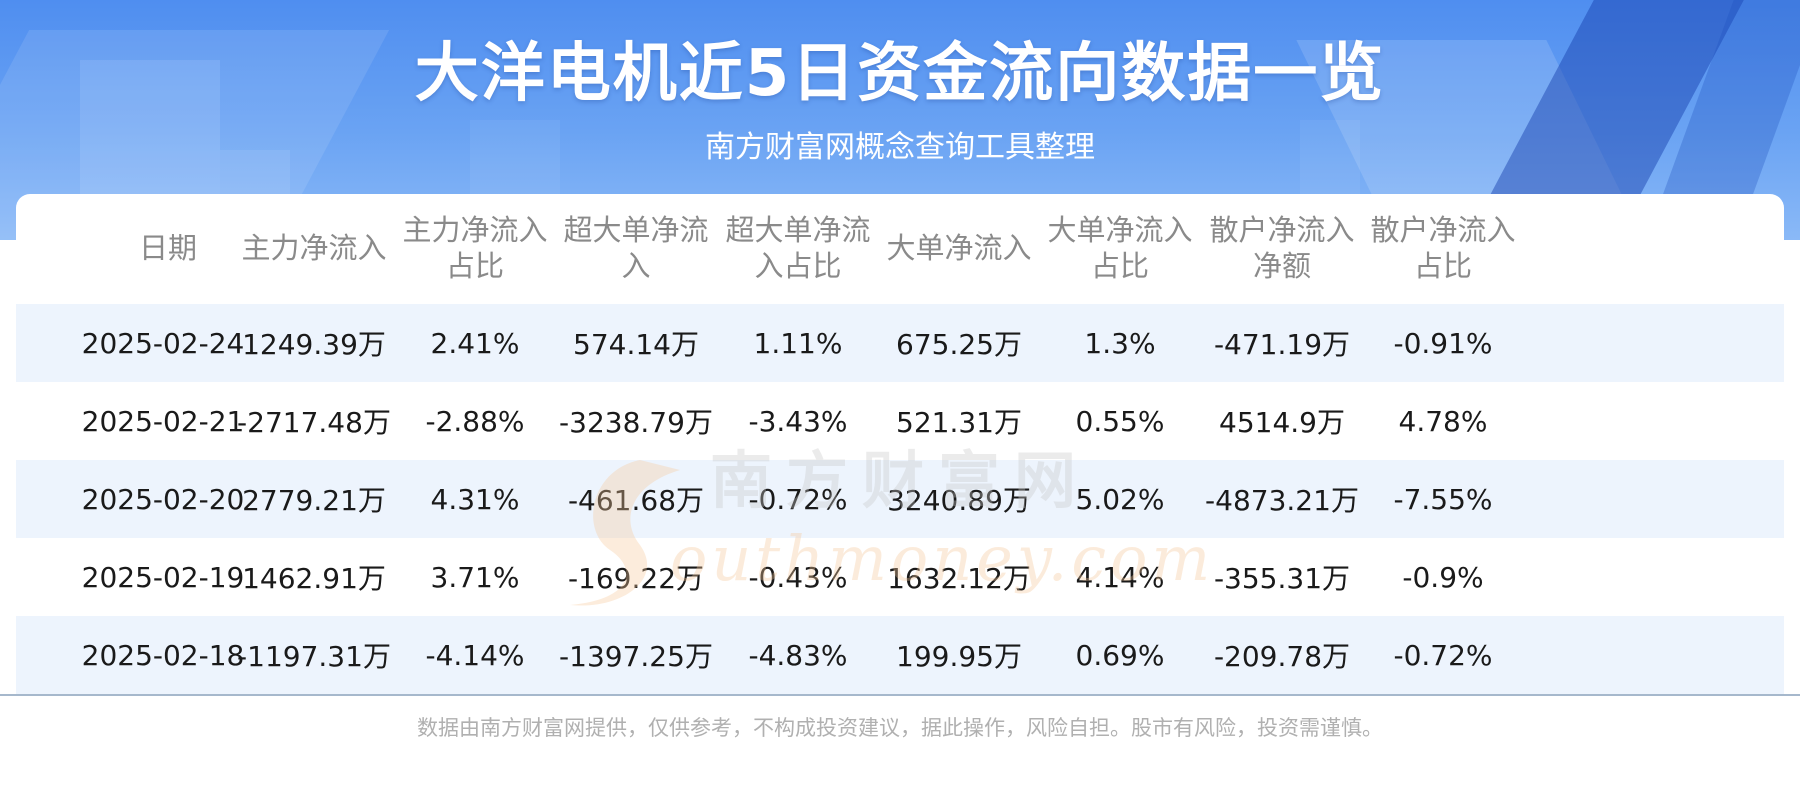 This screenshot has height=800, width=1800. Describe the element at coordinates (1120, 248) in the screenshot. I see `column-header-large-net-inflow-ratio: 大单净流入 占比` at that location.